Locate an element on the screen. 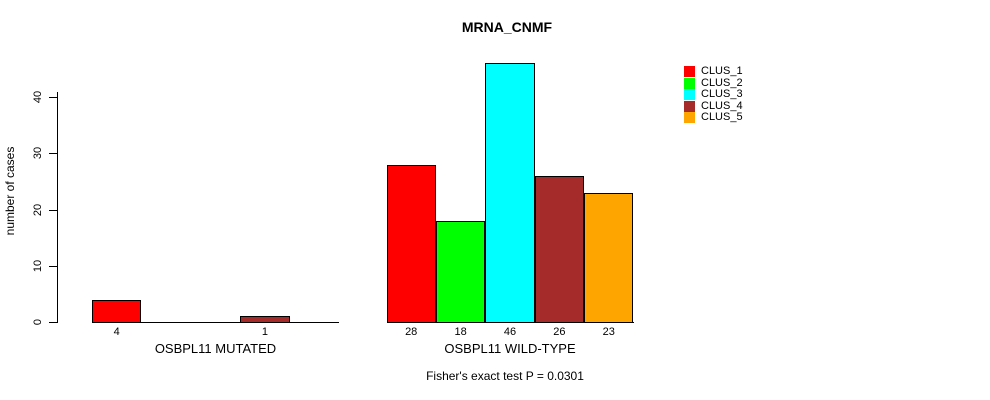  y-tick-label: 30 is located at coordinates (38, 153).